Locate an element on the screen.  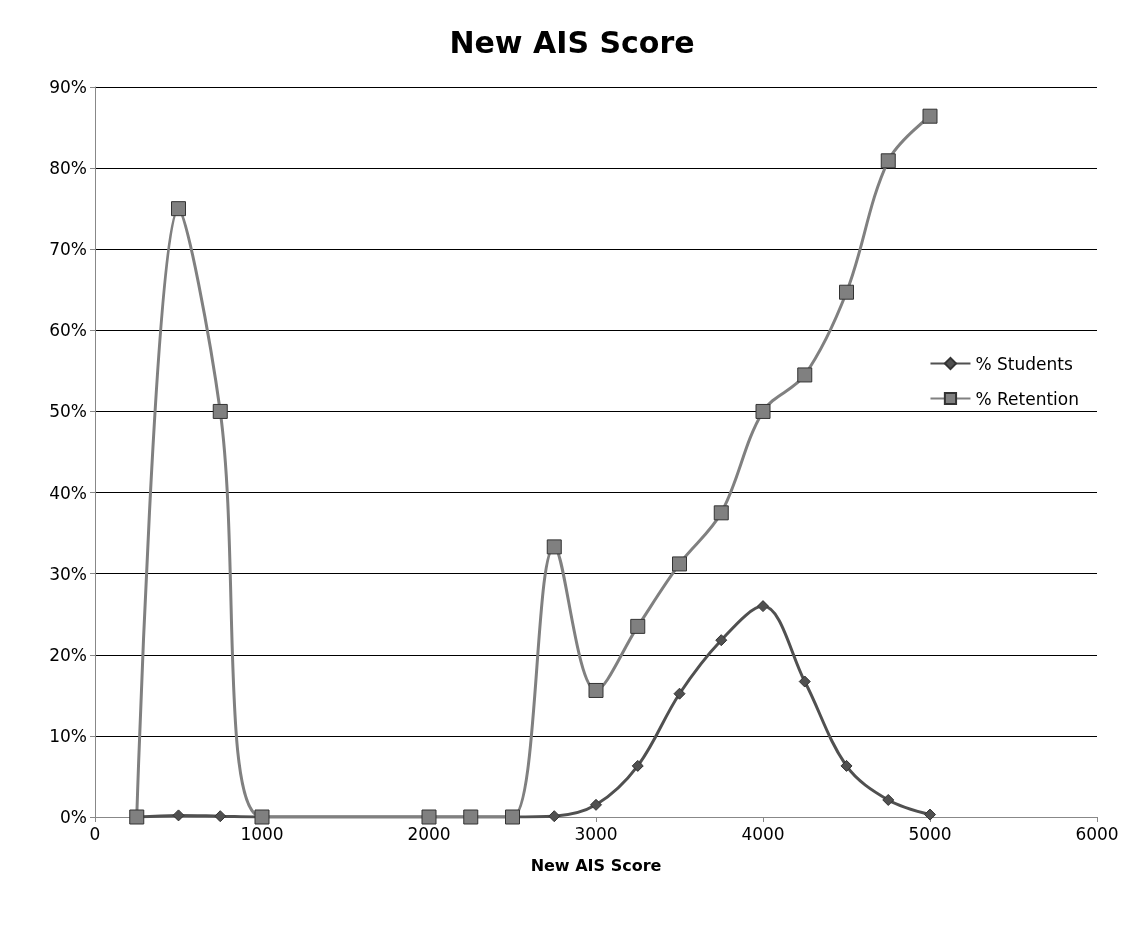
chart-title: New AIS Score is located at coordinates (572, 42).